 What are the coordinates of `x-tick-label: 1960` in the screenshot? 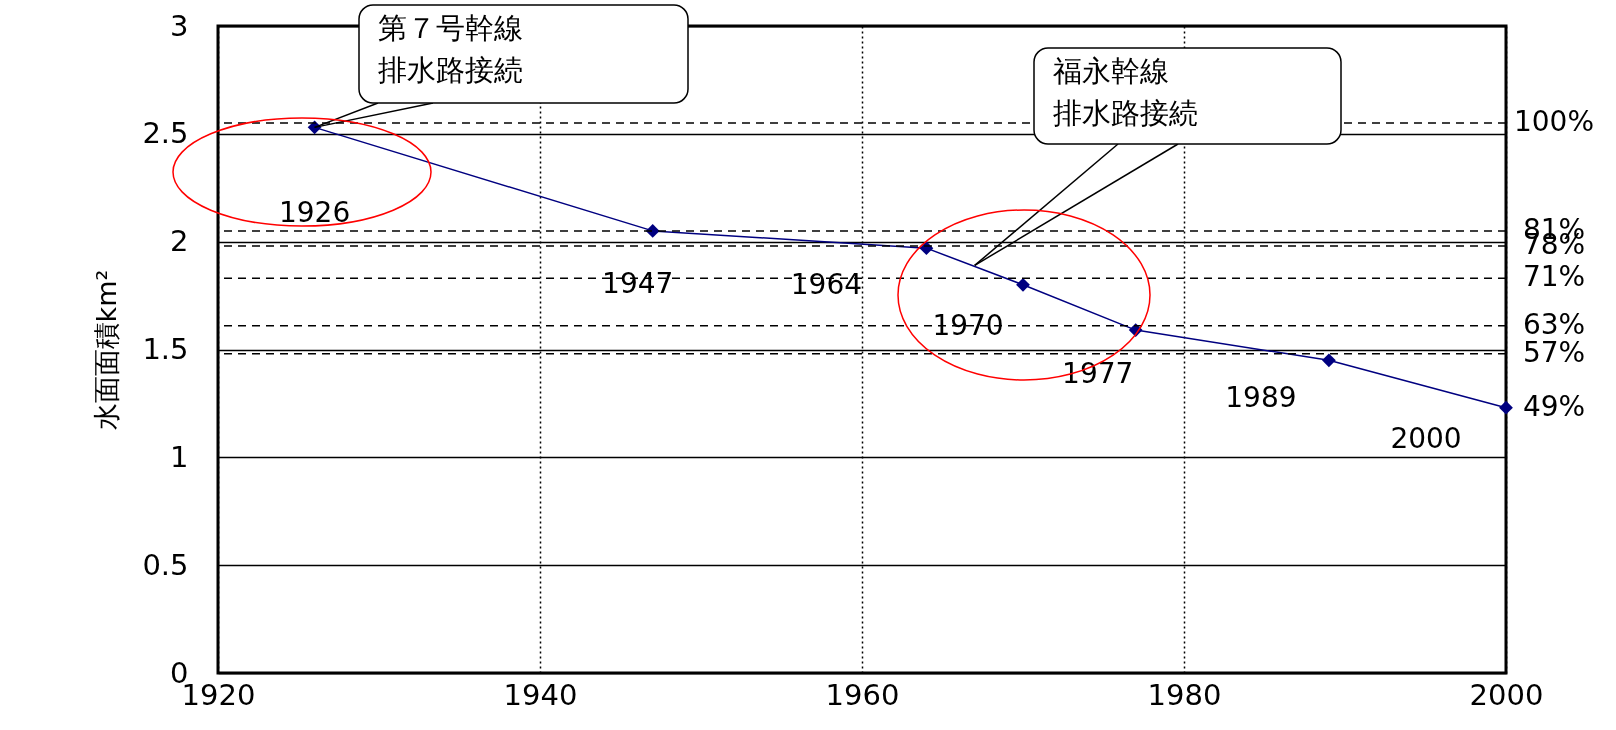 It's located at (862, 694).